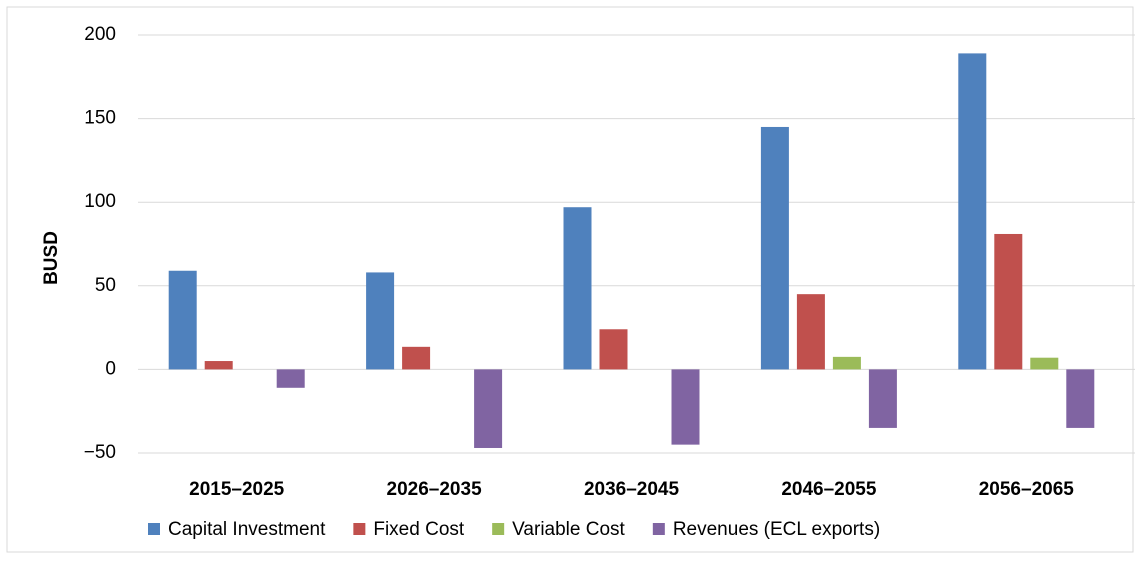  What do you see at coordinates (100, 452) in the screenshot?
I see `y-tick-label: −50` at bounding box center [100, 452].